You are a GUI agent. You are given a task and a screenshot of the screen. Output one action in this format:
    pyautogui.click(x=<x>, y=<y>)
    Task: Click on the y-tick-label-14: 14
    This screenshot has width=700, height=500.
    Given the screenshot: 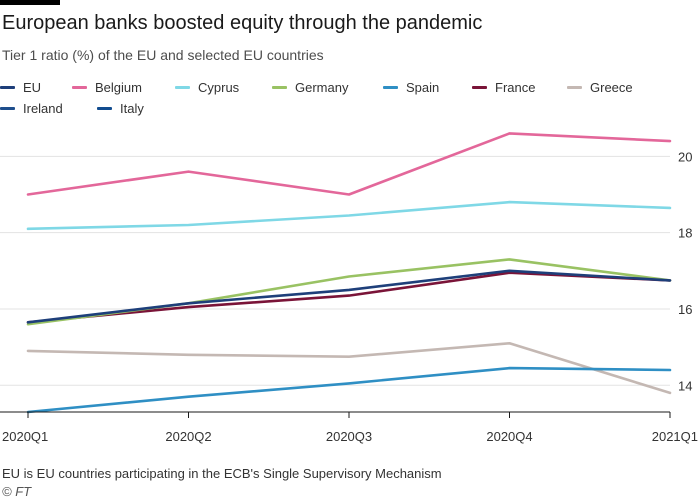 What is the action you would take?
    pyautogui.click(x=685, y=385)
    